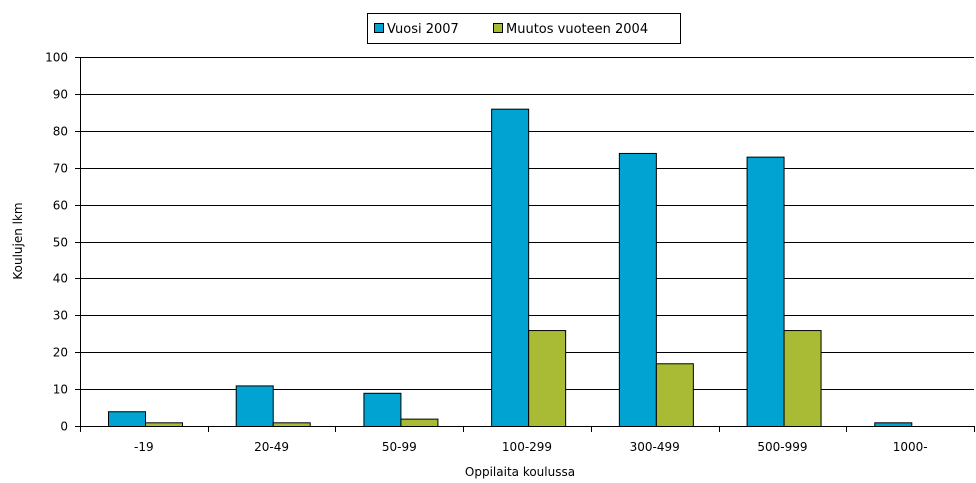 The height and width of the screenshot is (483, 976). I want to click on y-tick-label: 60, so click(60, 206).